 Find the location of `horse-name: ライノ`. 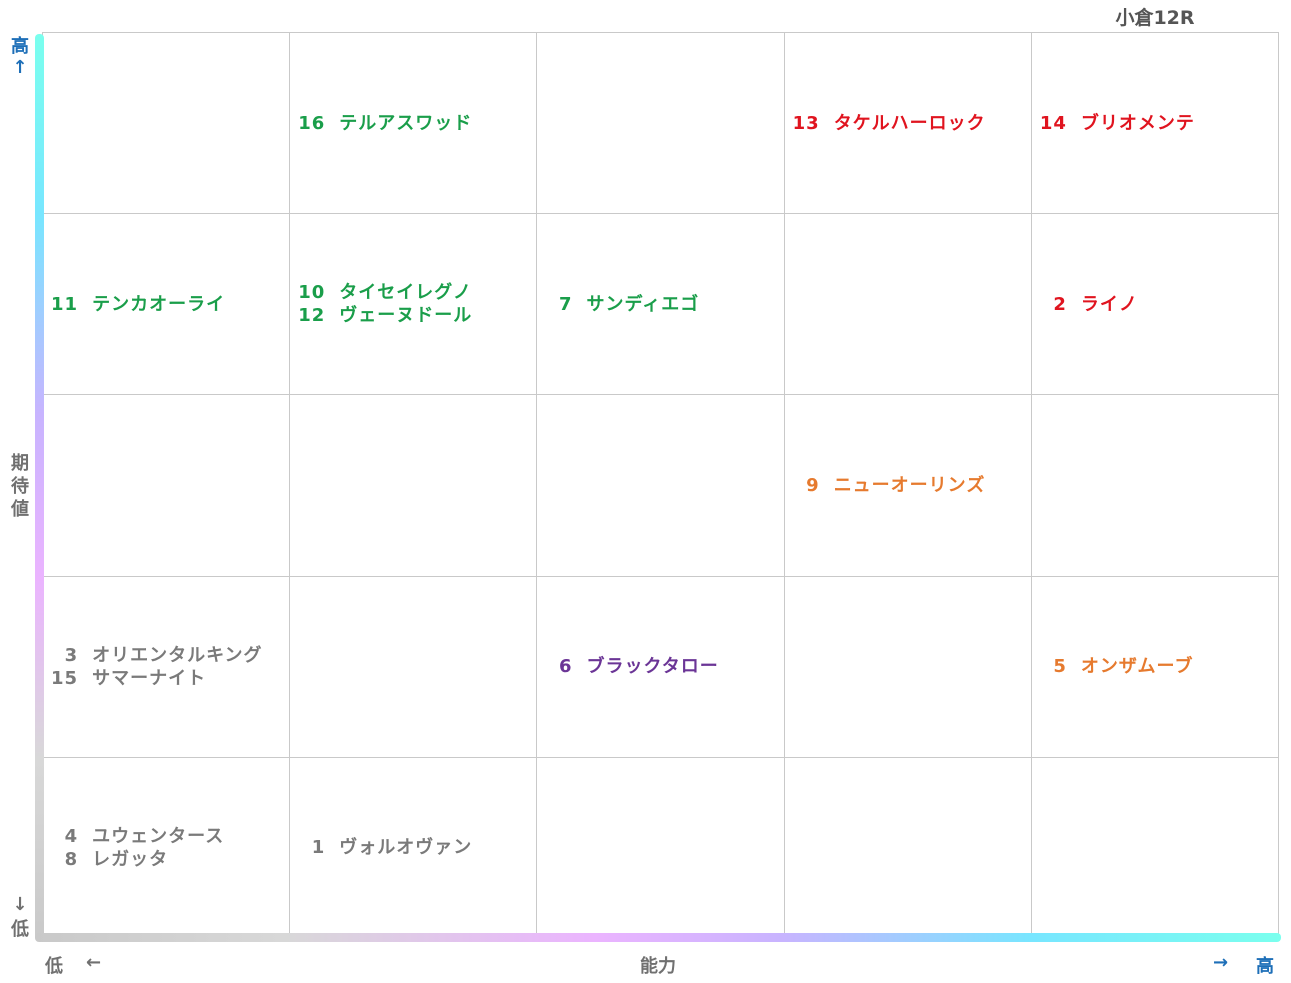

horse-name: ライノ is located at coordinates (1109, 304).